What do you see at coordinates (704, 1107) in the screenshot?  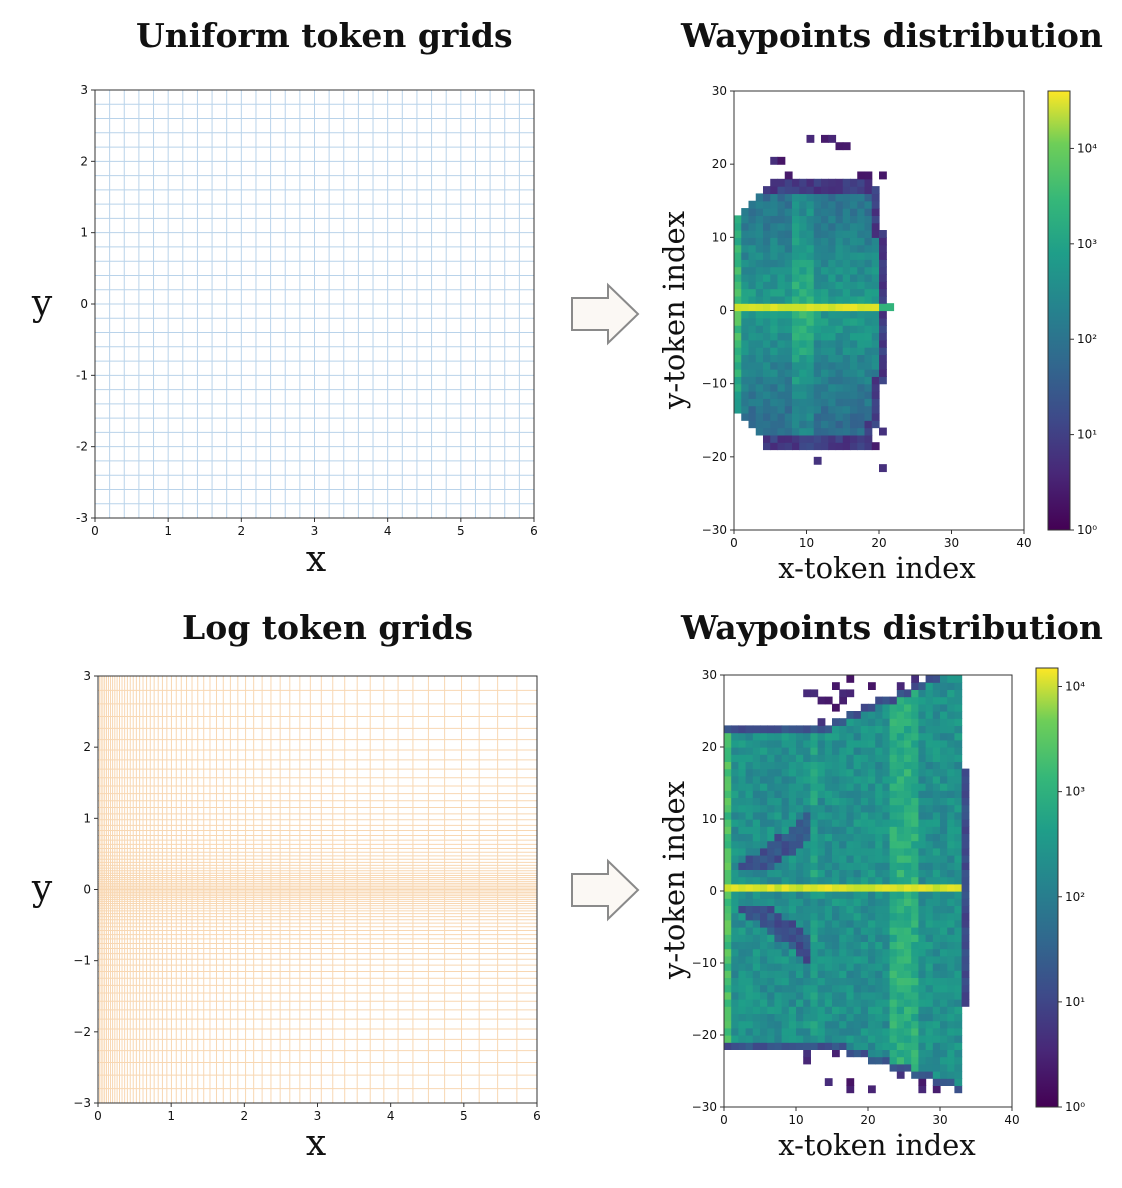 I see `y-tick-label: −30` at bounding box center [704, 1107].